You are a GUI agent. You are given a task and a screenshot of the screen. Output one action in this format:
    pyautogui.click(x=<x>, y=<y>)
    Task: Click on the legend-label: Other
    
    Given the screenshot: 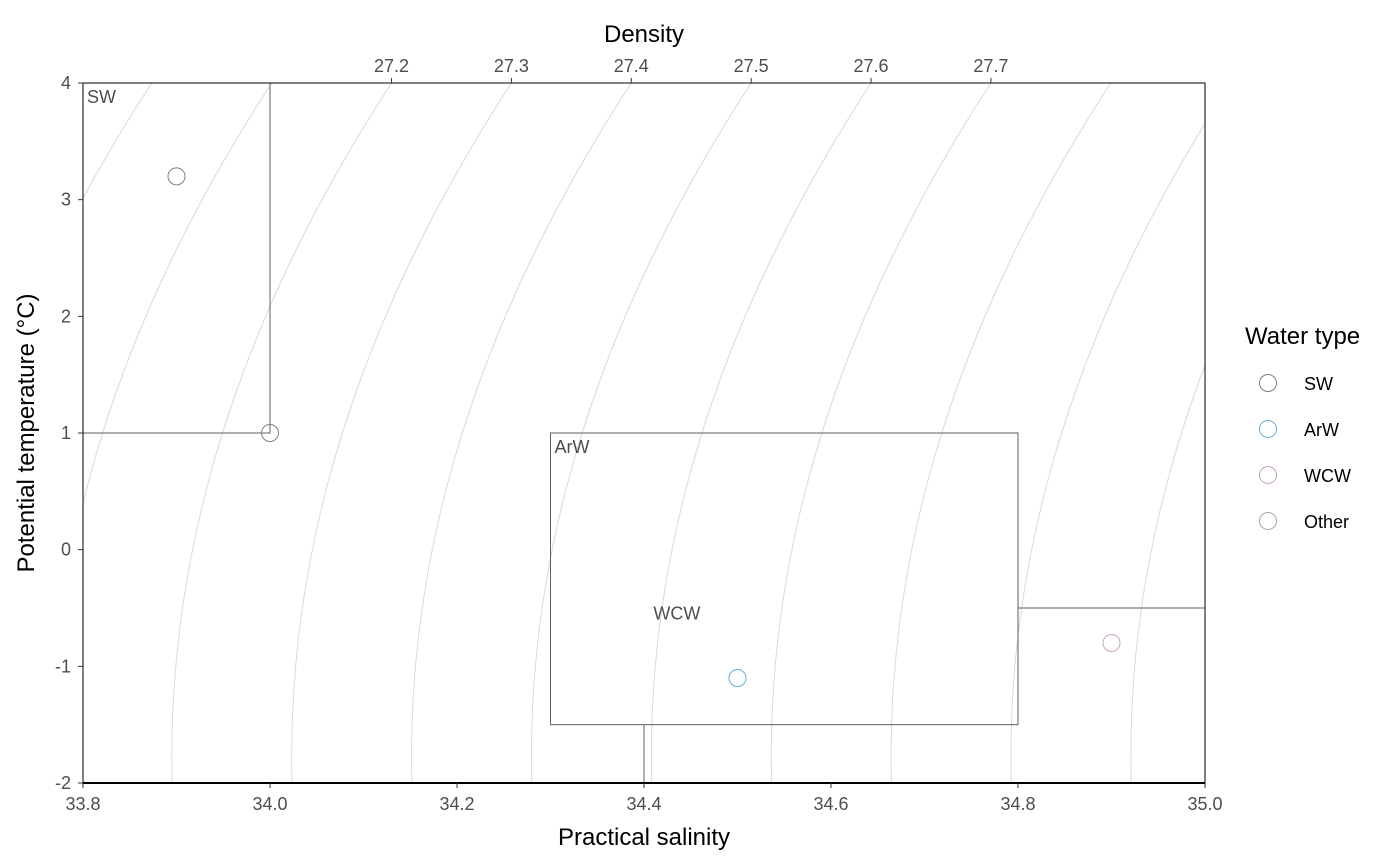 What is the action you would take?
    pyautogui.click(x=1326, y=522)
    